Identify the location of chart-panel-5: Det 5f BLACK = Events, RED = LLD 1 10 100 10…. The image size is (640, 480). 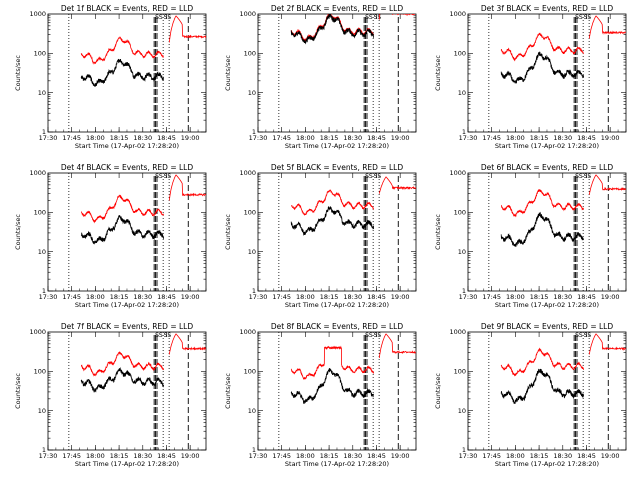
(320, 236).